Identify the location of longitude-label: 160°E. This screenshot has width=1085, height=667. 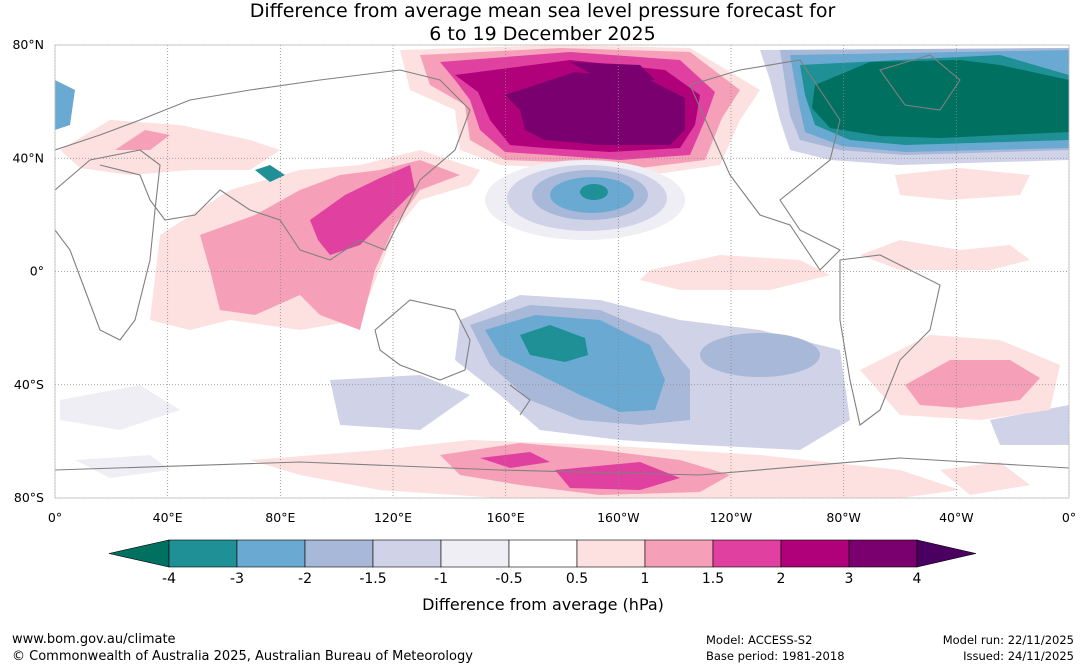
(506, 517).